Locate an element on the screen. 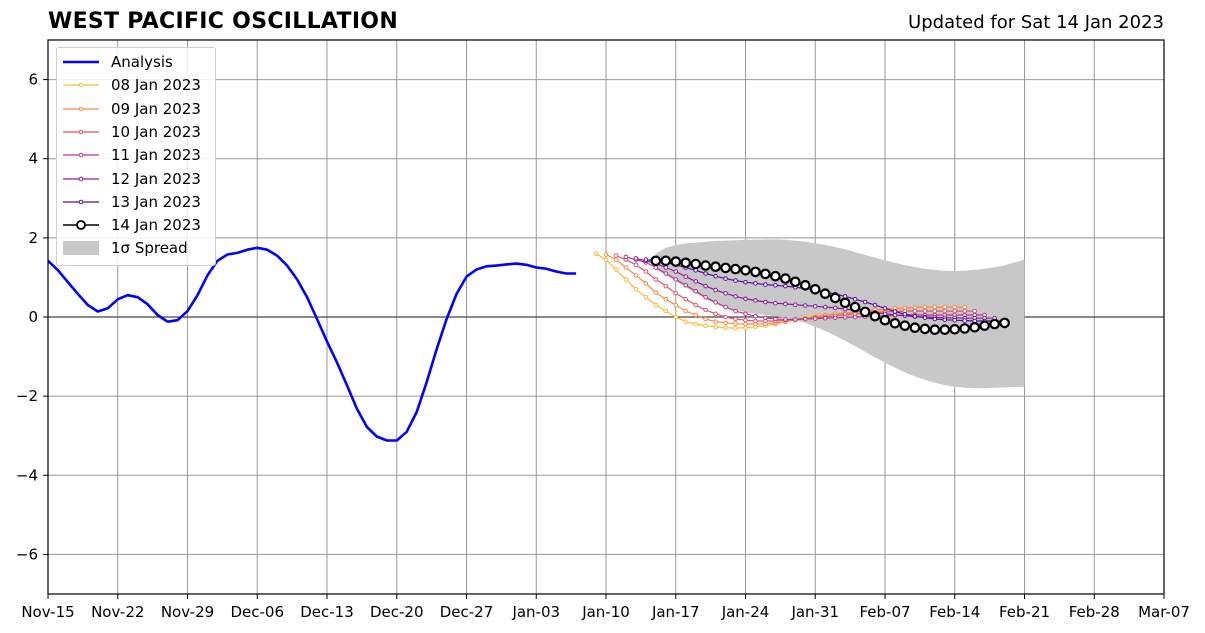  legend-item-f11: 11 Jan 2023 is located at coordinates (132, 155).